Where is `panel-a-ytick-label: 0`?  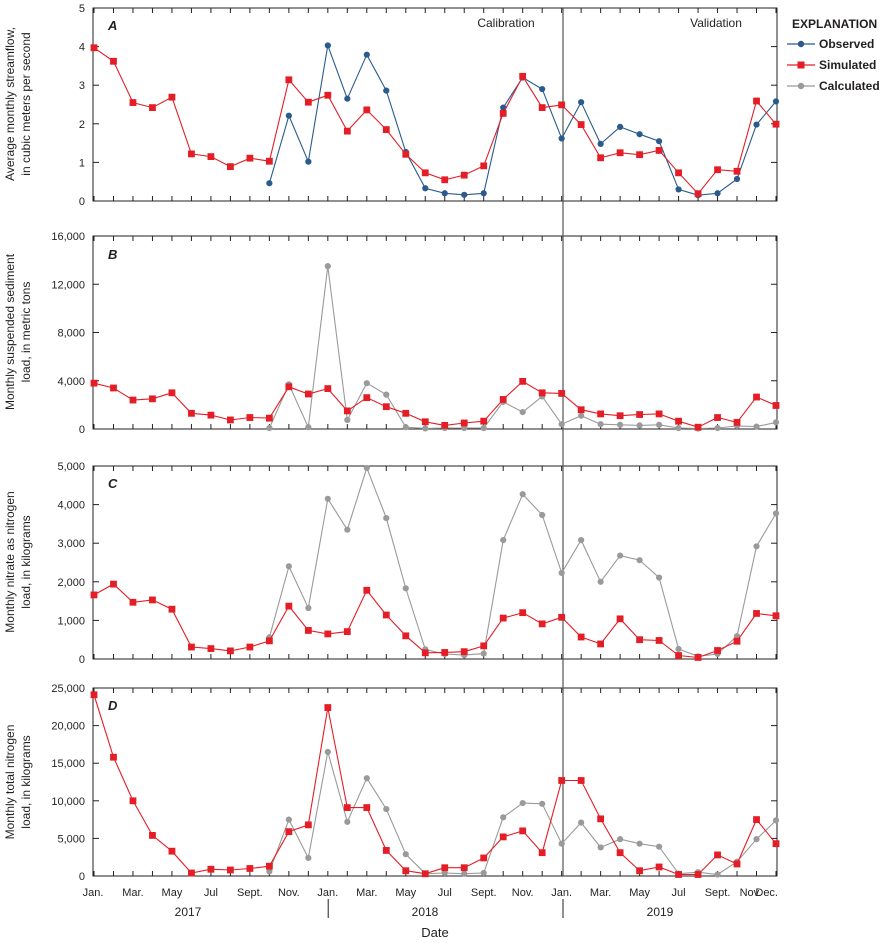 panel-a-ytick-label: 0 is located at coordinates (82, 202).